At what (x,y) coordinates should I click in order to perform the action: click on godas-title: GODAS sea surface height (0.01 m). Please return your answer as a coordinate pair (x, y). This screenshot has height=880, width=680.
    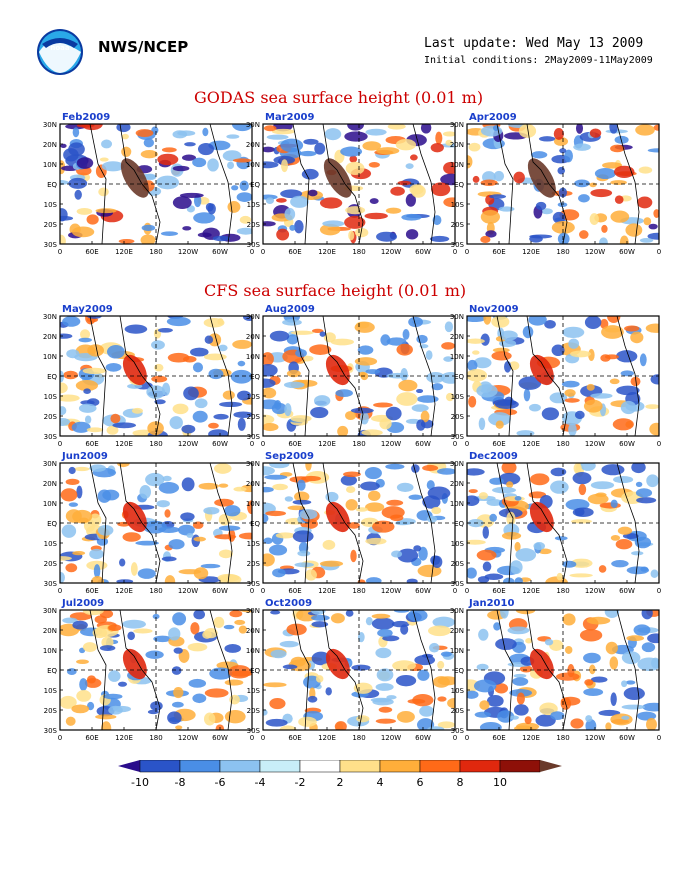
    Looking at the image, I should click on (339, 97).